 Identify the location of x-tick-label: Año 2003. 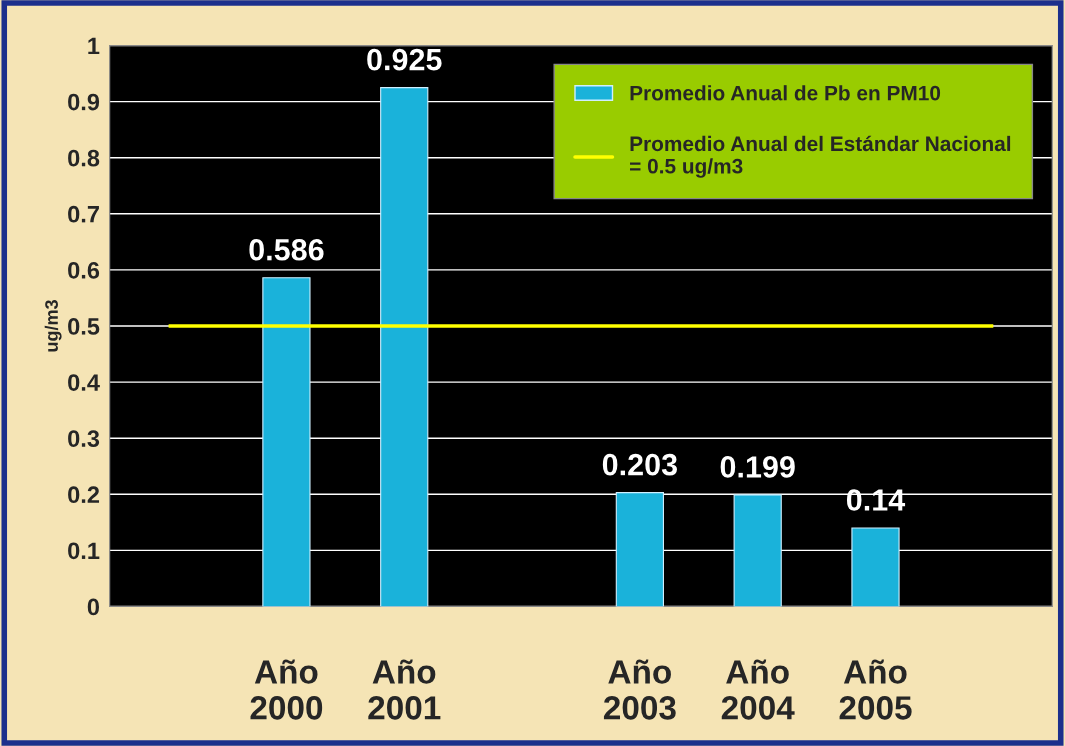
(639, 689).